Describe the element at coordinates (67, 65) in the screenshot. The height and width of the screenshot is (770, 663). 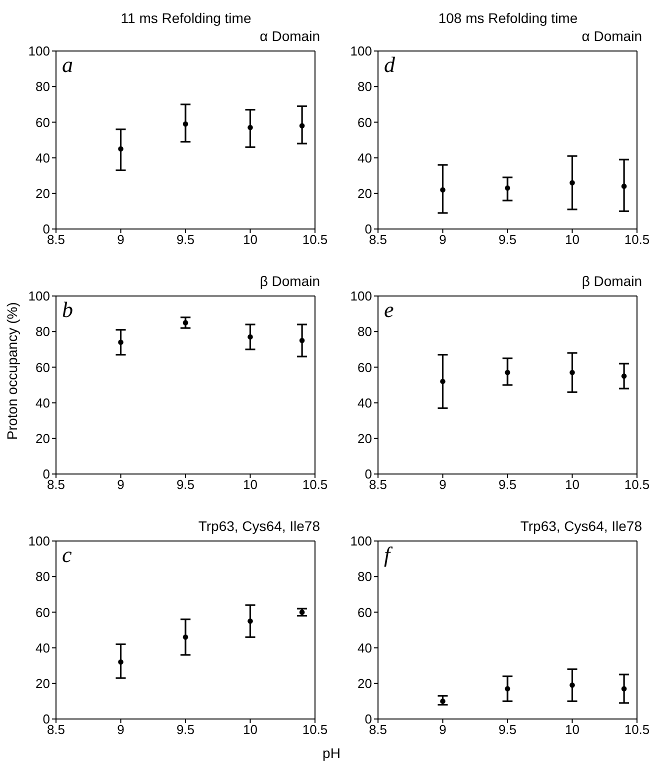
I see `annotation: a` at that location.